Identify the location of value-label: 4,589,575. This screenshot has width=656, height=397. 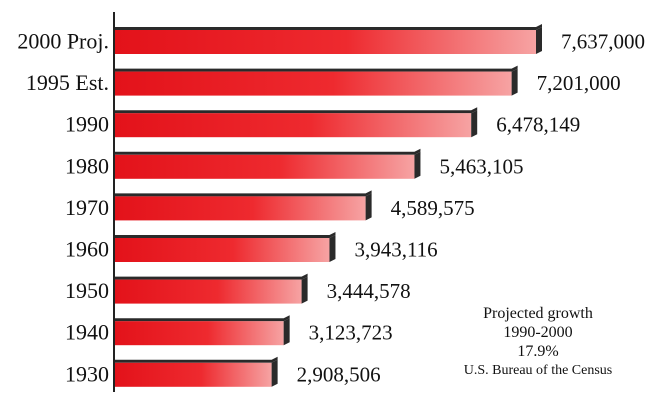
(433, 208).